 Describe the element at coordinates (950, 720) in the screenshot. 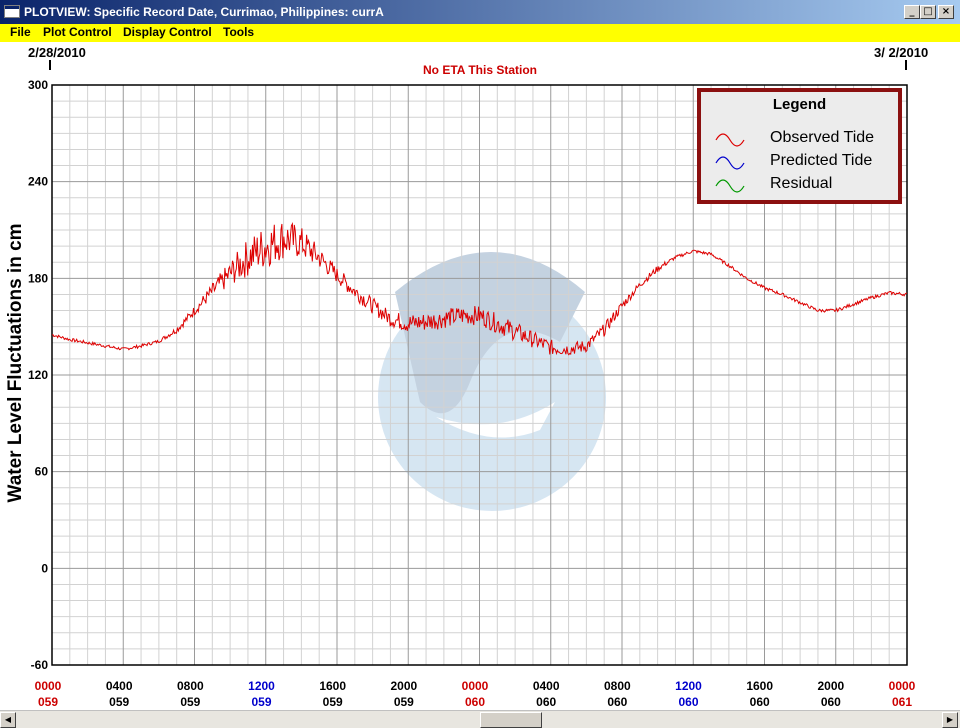

I see `scroll-right-arrow-icon: ▶` at that location.